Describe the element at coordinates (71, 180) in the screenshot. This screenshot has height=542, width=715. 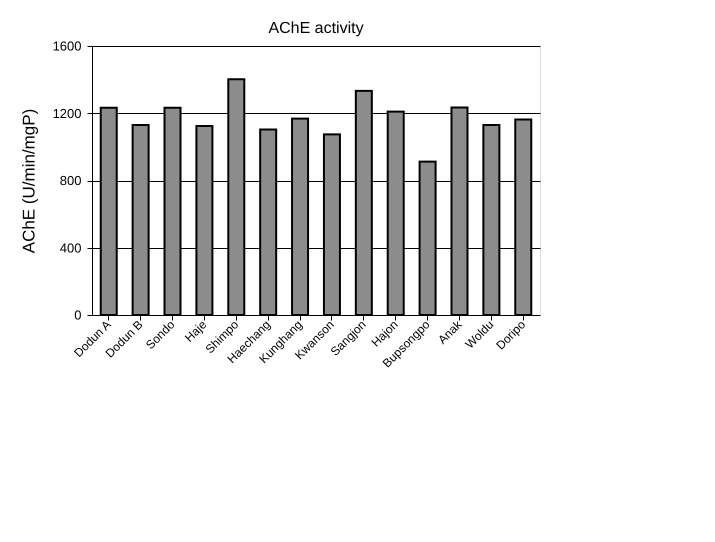
I see `y-tick-label: 800` at that location.